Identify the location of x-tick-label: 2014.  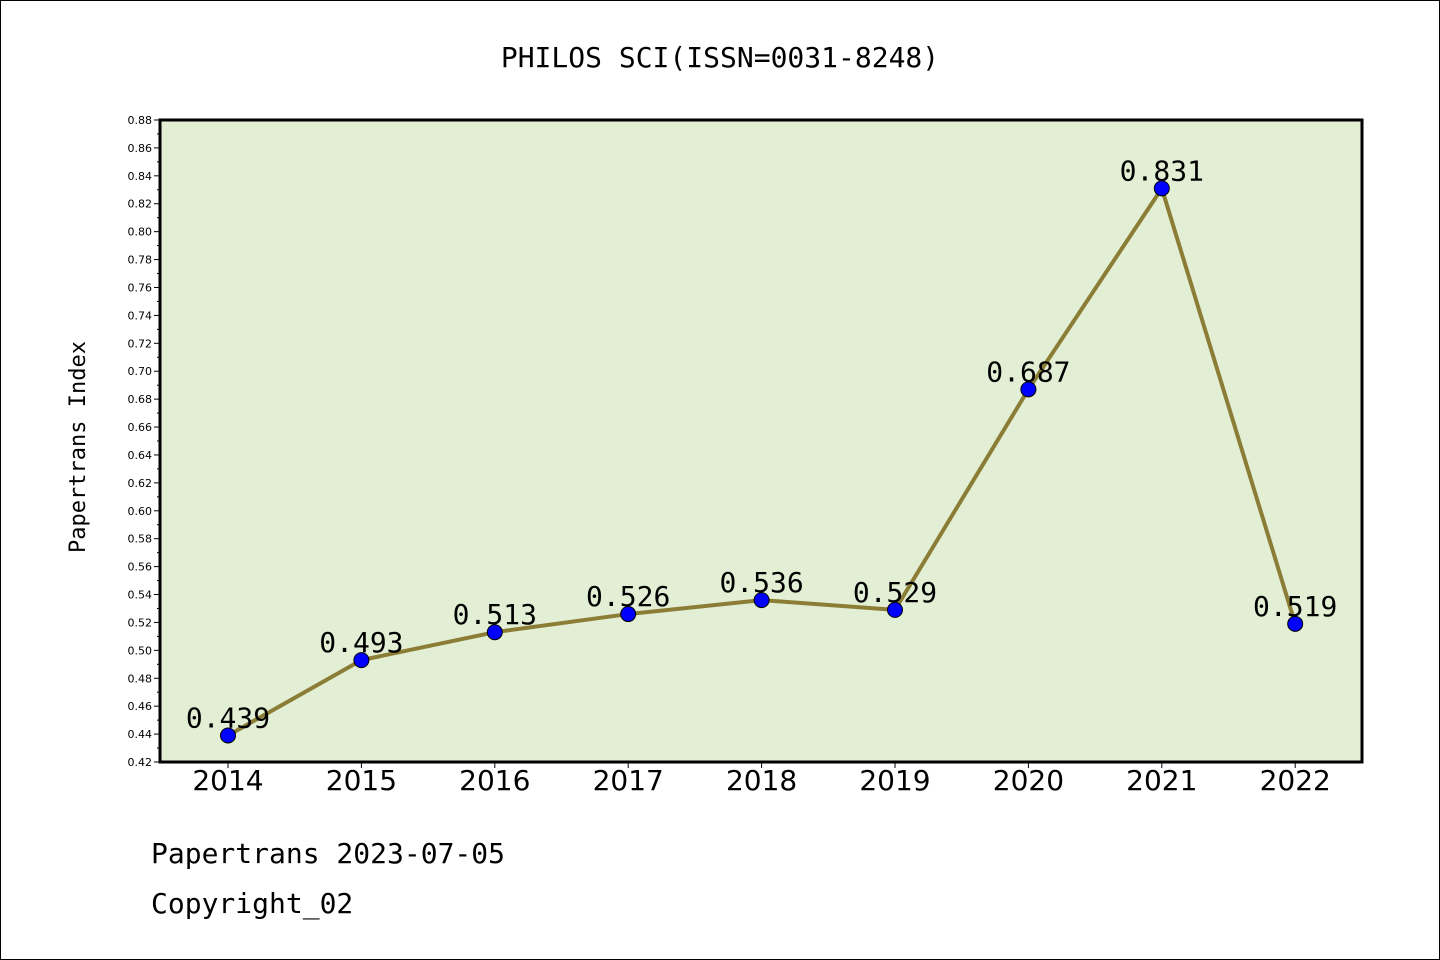
(227, 780).